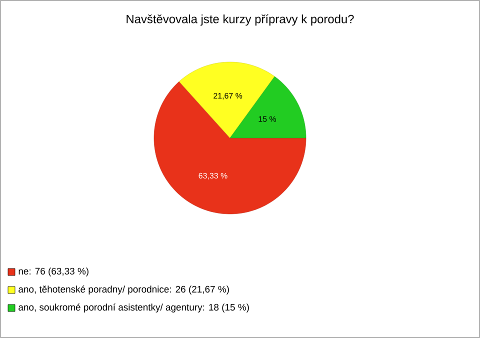 The image size is (480, 338). I want to click on chart-title: Navštěvovala jste kurzy přípravy k porodu?, so click(240, 20).